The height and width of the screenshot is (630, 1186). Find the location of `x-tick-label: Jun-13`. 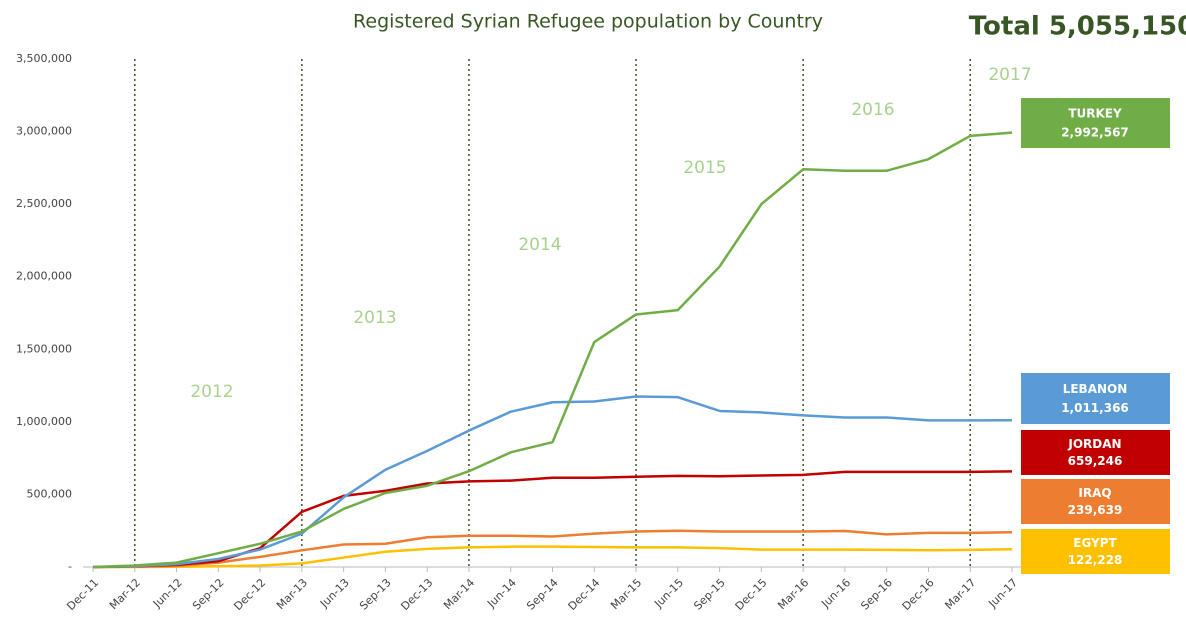

x-tick-label: Jun-13 is located at coordinates (334, 593).